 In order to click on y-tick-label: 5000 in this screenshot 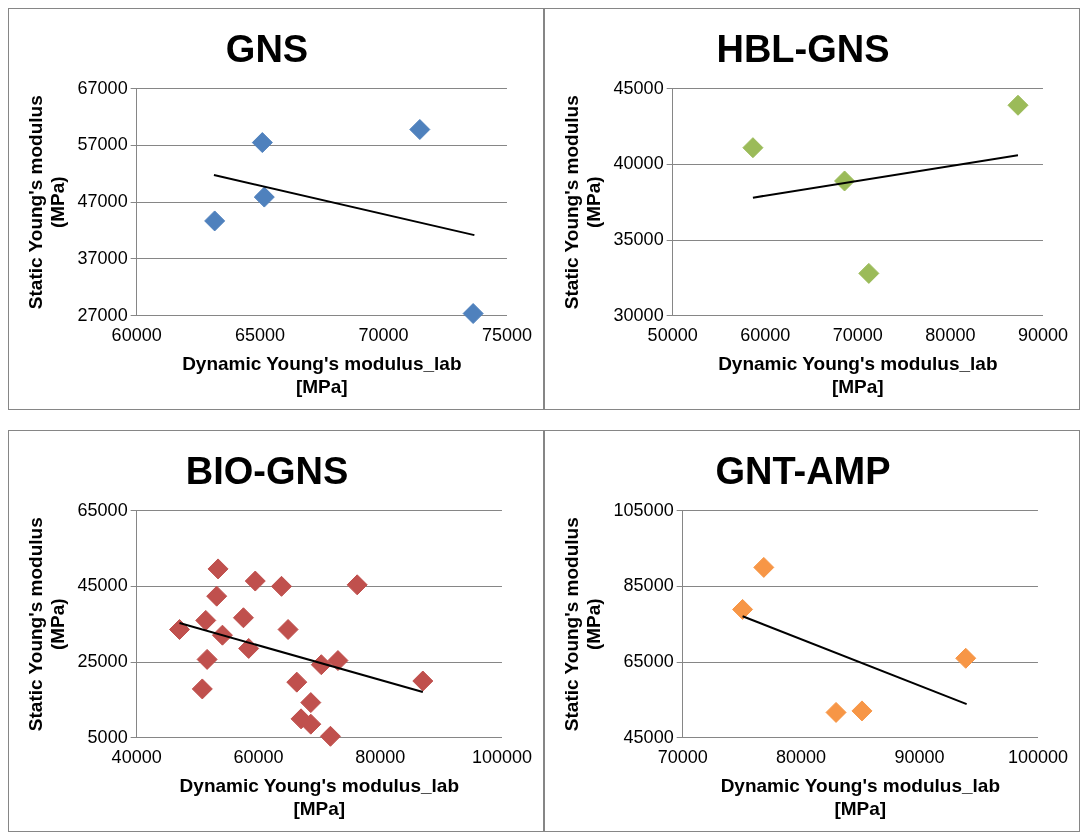, I will do `click(107, 736)`.